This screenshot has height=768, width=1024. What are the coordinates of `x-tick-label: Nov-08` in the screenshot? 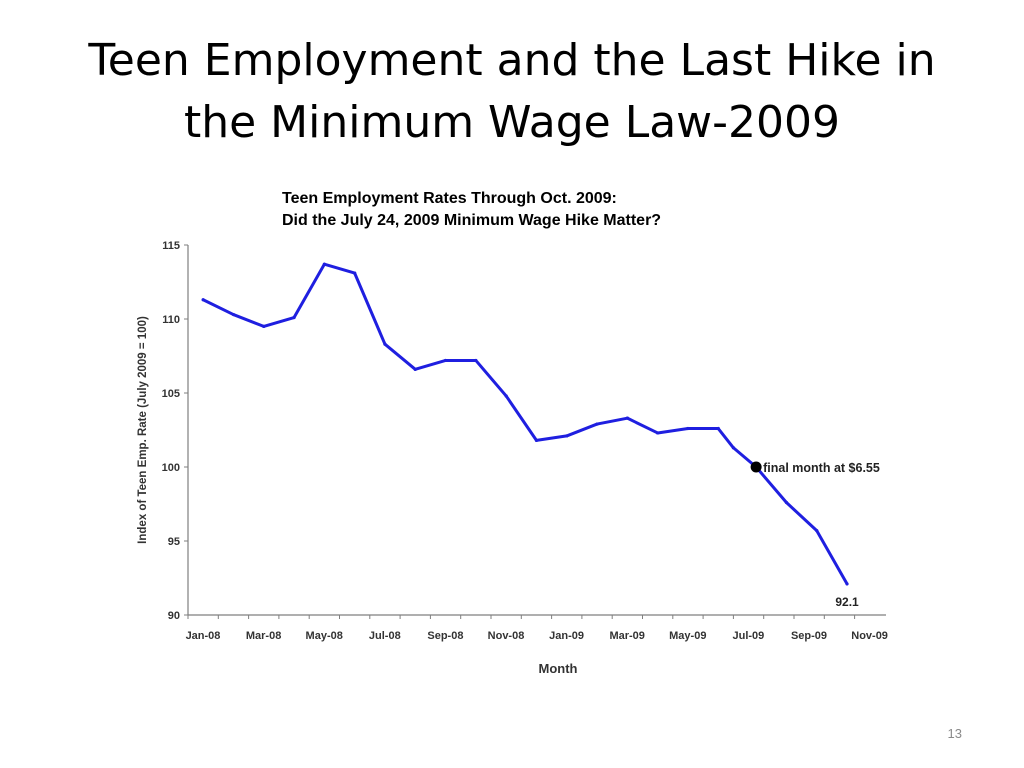 It's located at (506, 636).